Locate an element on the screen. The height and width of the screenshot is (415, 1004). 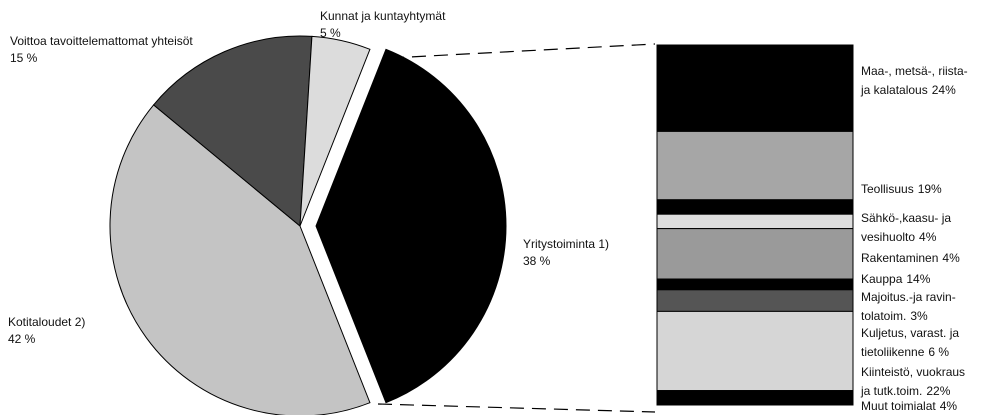
segment-value: 3% is located at coordinates (919, 316).